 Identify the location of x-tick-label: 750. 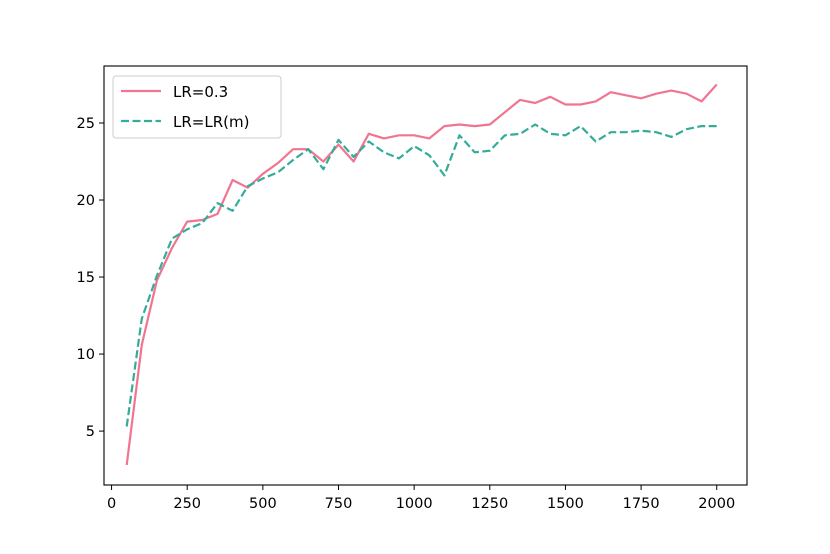
(339, 504).